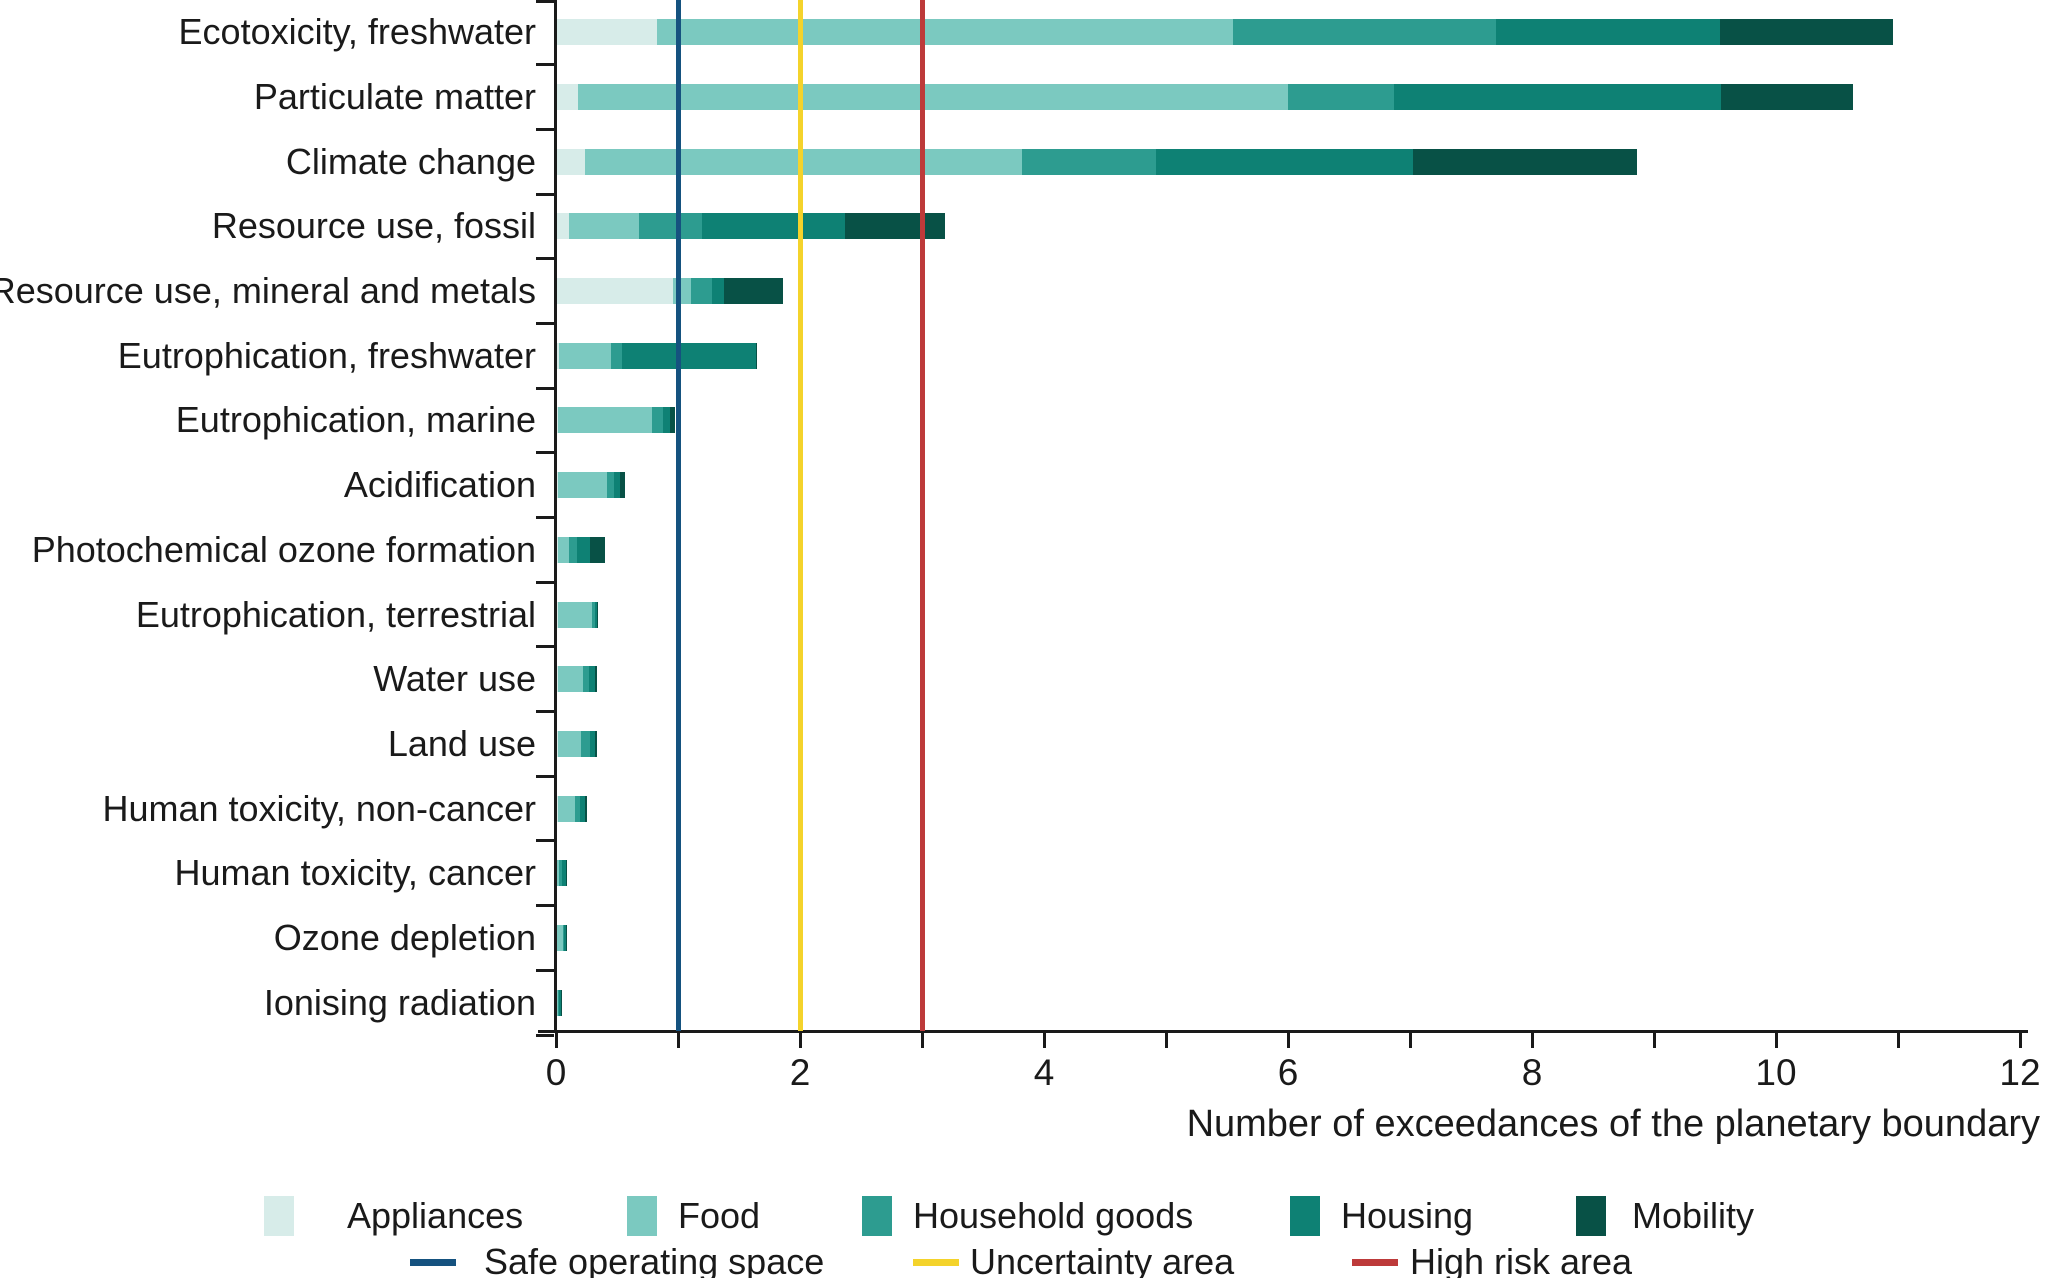 The width and height of the screenshot is (2048, 1278). What do you see at coordinates (1044, 1072) in the screenshot?
I see `x-tick-label: 4` at bounding box center [1044, 1072].